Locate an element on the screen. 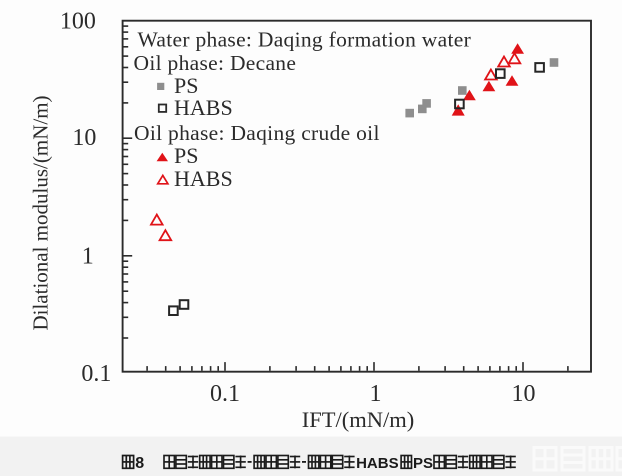 The height and width of the screenshot is (476, 622). svg-text: IFT/(mN/m) is located at coordinates (358, 419).